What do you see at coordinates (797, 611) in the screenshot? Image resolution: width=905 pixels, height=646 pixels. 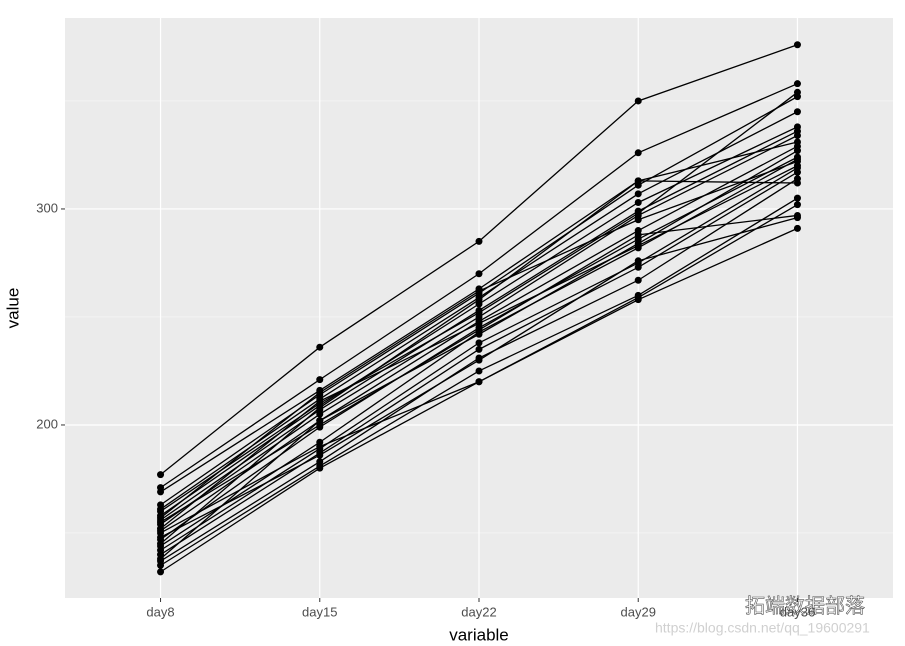 I see `x-tick-label: day36` at bounding box center [797, 611].